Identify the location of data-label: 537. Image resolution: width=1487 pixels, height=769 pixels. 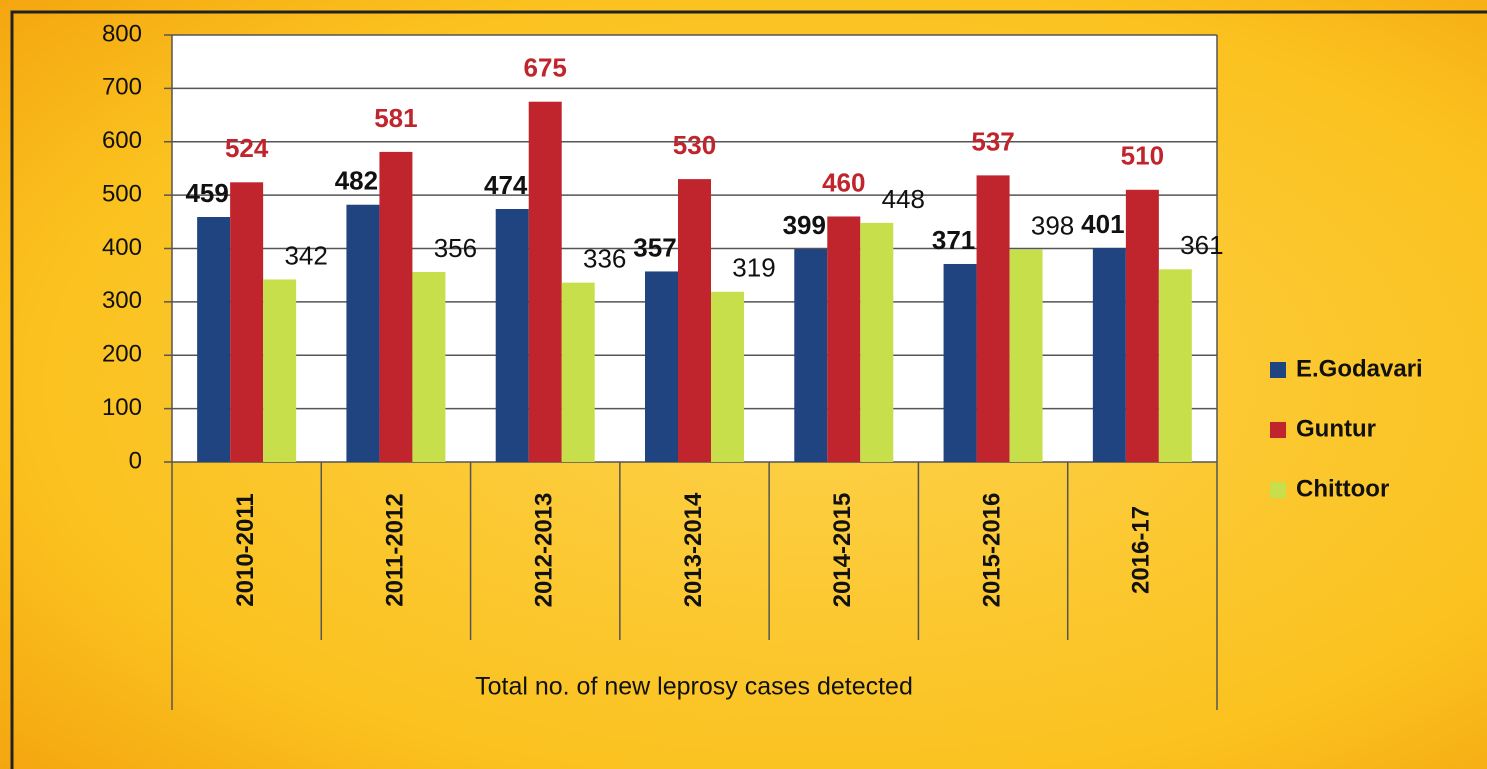
(992, 141).